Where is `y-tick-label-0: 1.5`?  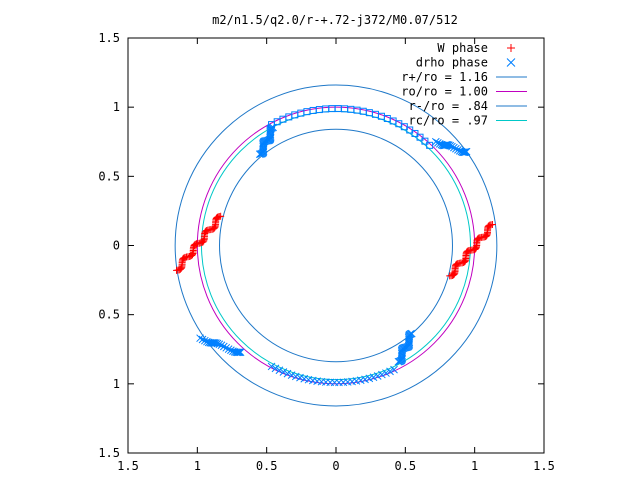 y-tick-label-0: 1.5 is located at coordinates (109, 453).